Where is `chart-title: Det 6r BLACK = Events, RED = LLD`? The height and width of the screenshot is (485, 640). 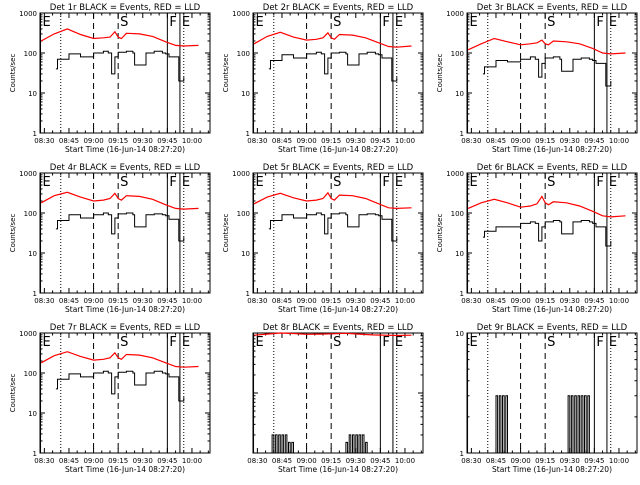
chart-title: Det 6r BLACK = Events, RED = LLD is located at coordinates (552, 168).